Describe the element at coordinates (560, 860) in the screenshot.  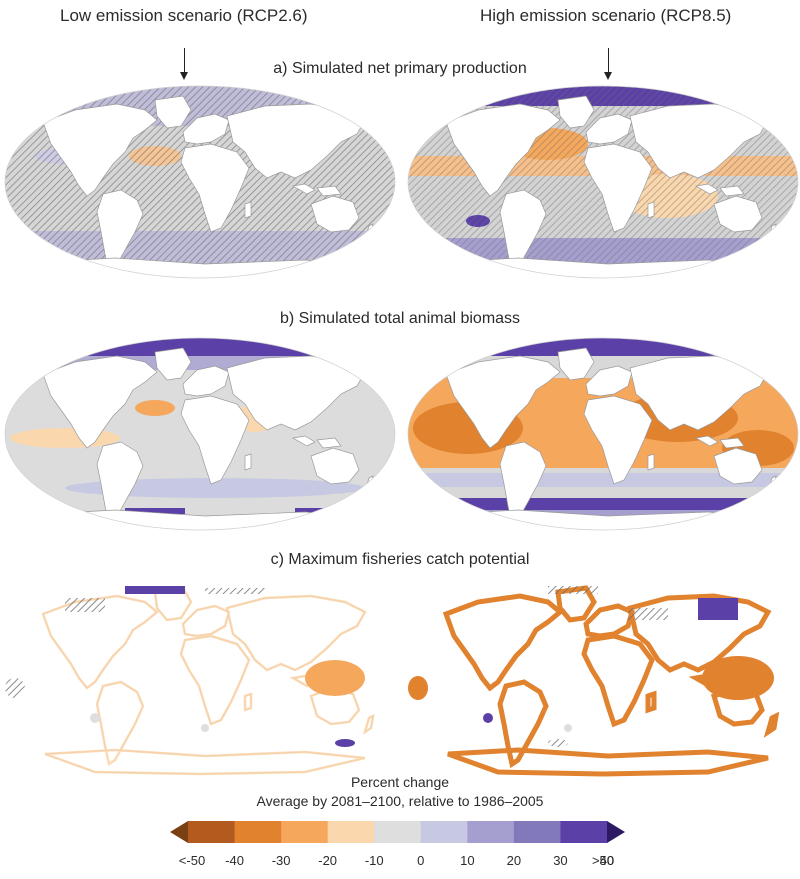
I see `colorbar-tick-label: 30` at that location.